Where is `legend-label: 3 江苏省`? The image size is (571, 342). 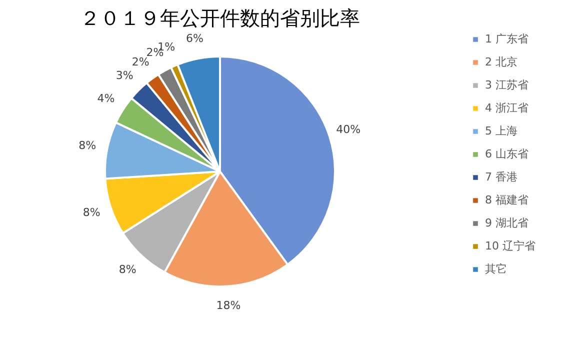
legend-label: 3 江苏省 is located at coordinates (506, 85).